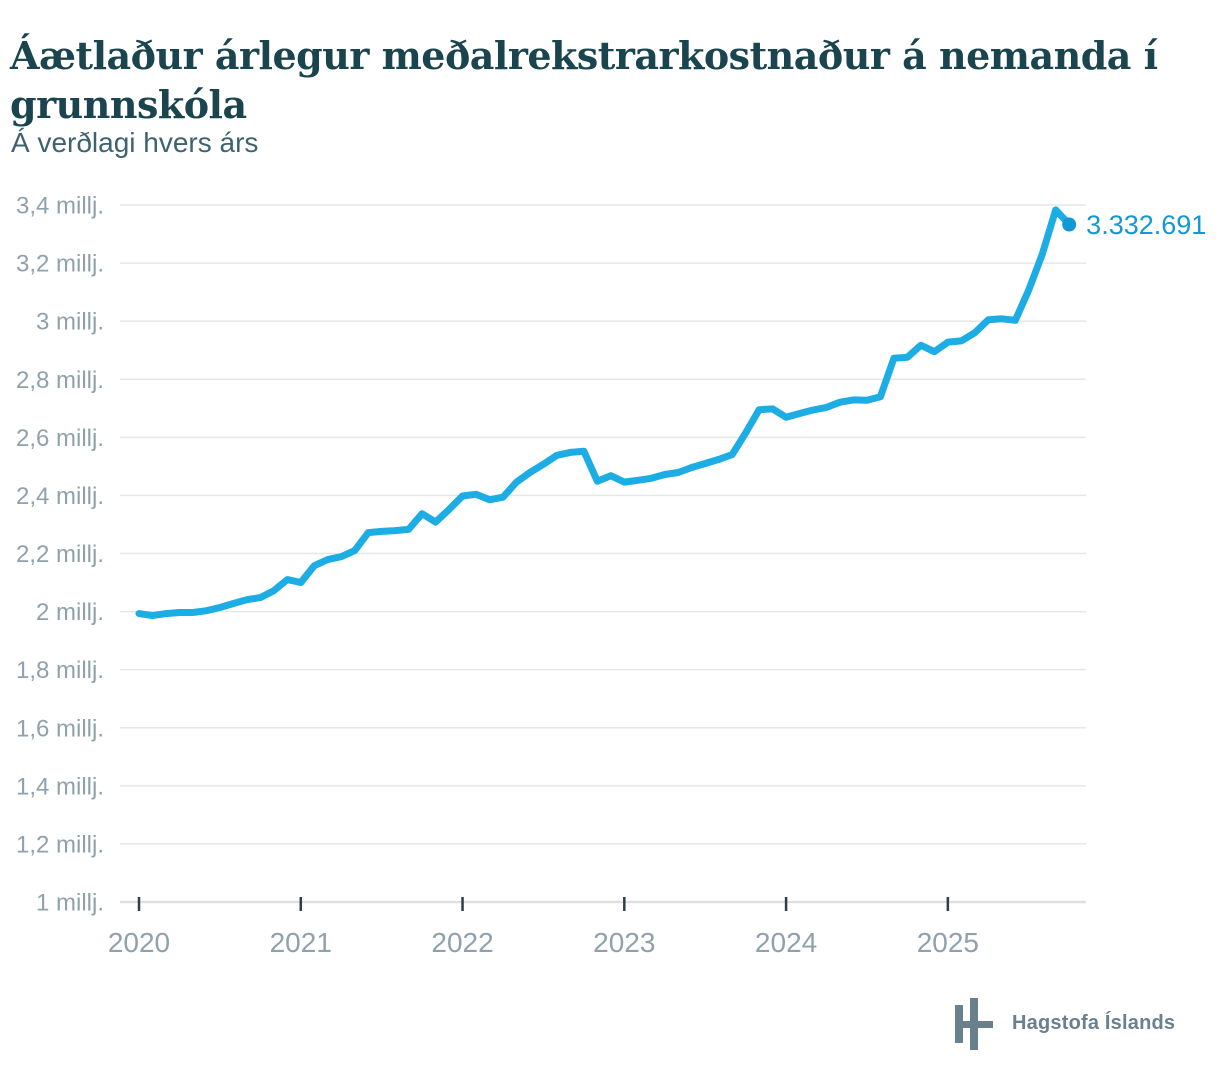  I want to click on end-value-label: 3.332.691, so click(1146, 225).